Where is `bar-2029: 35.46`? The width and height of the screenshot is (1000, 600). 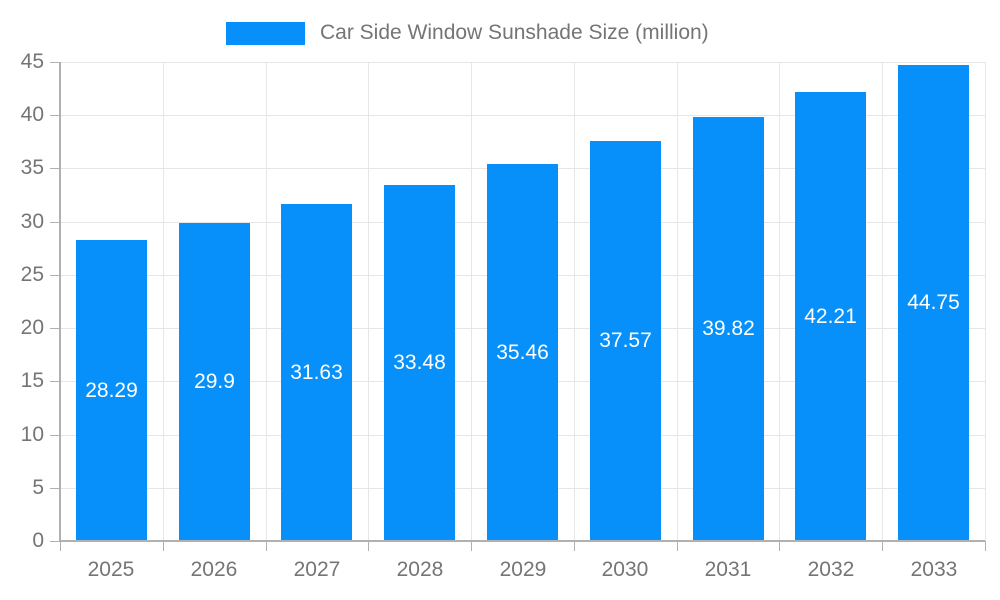 bar-2029: 35.46 is located at coordinates (522, 352).